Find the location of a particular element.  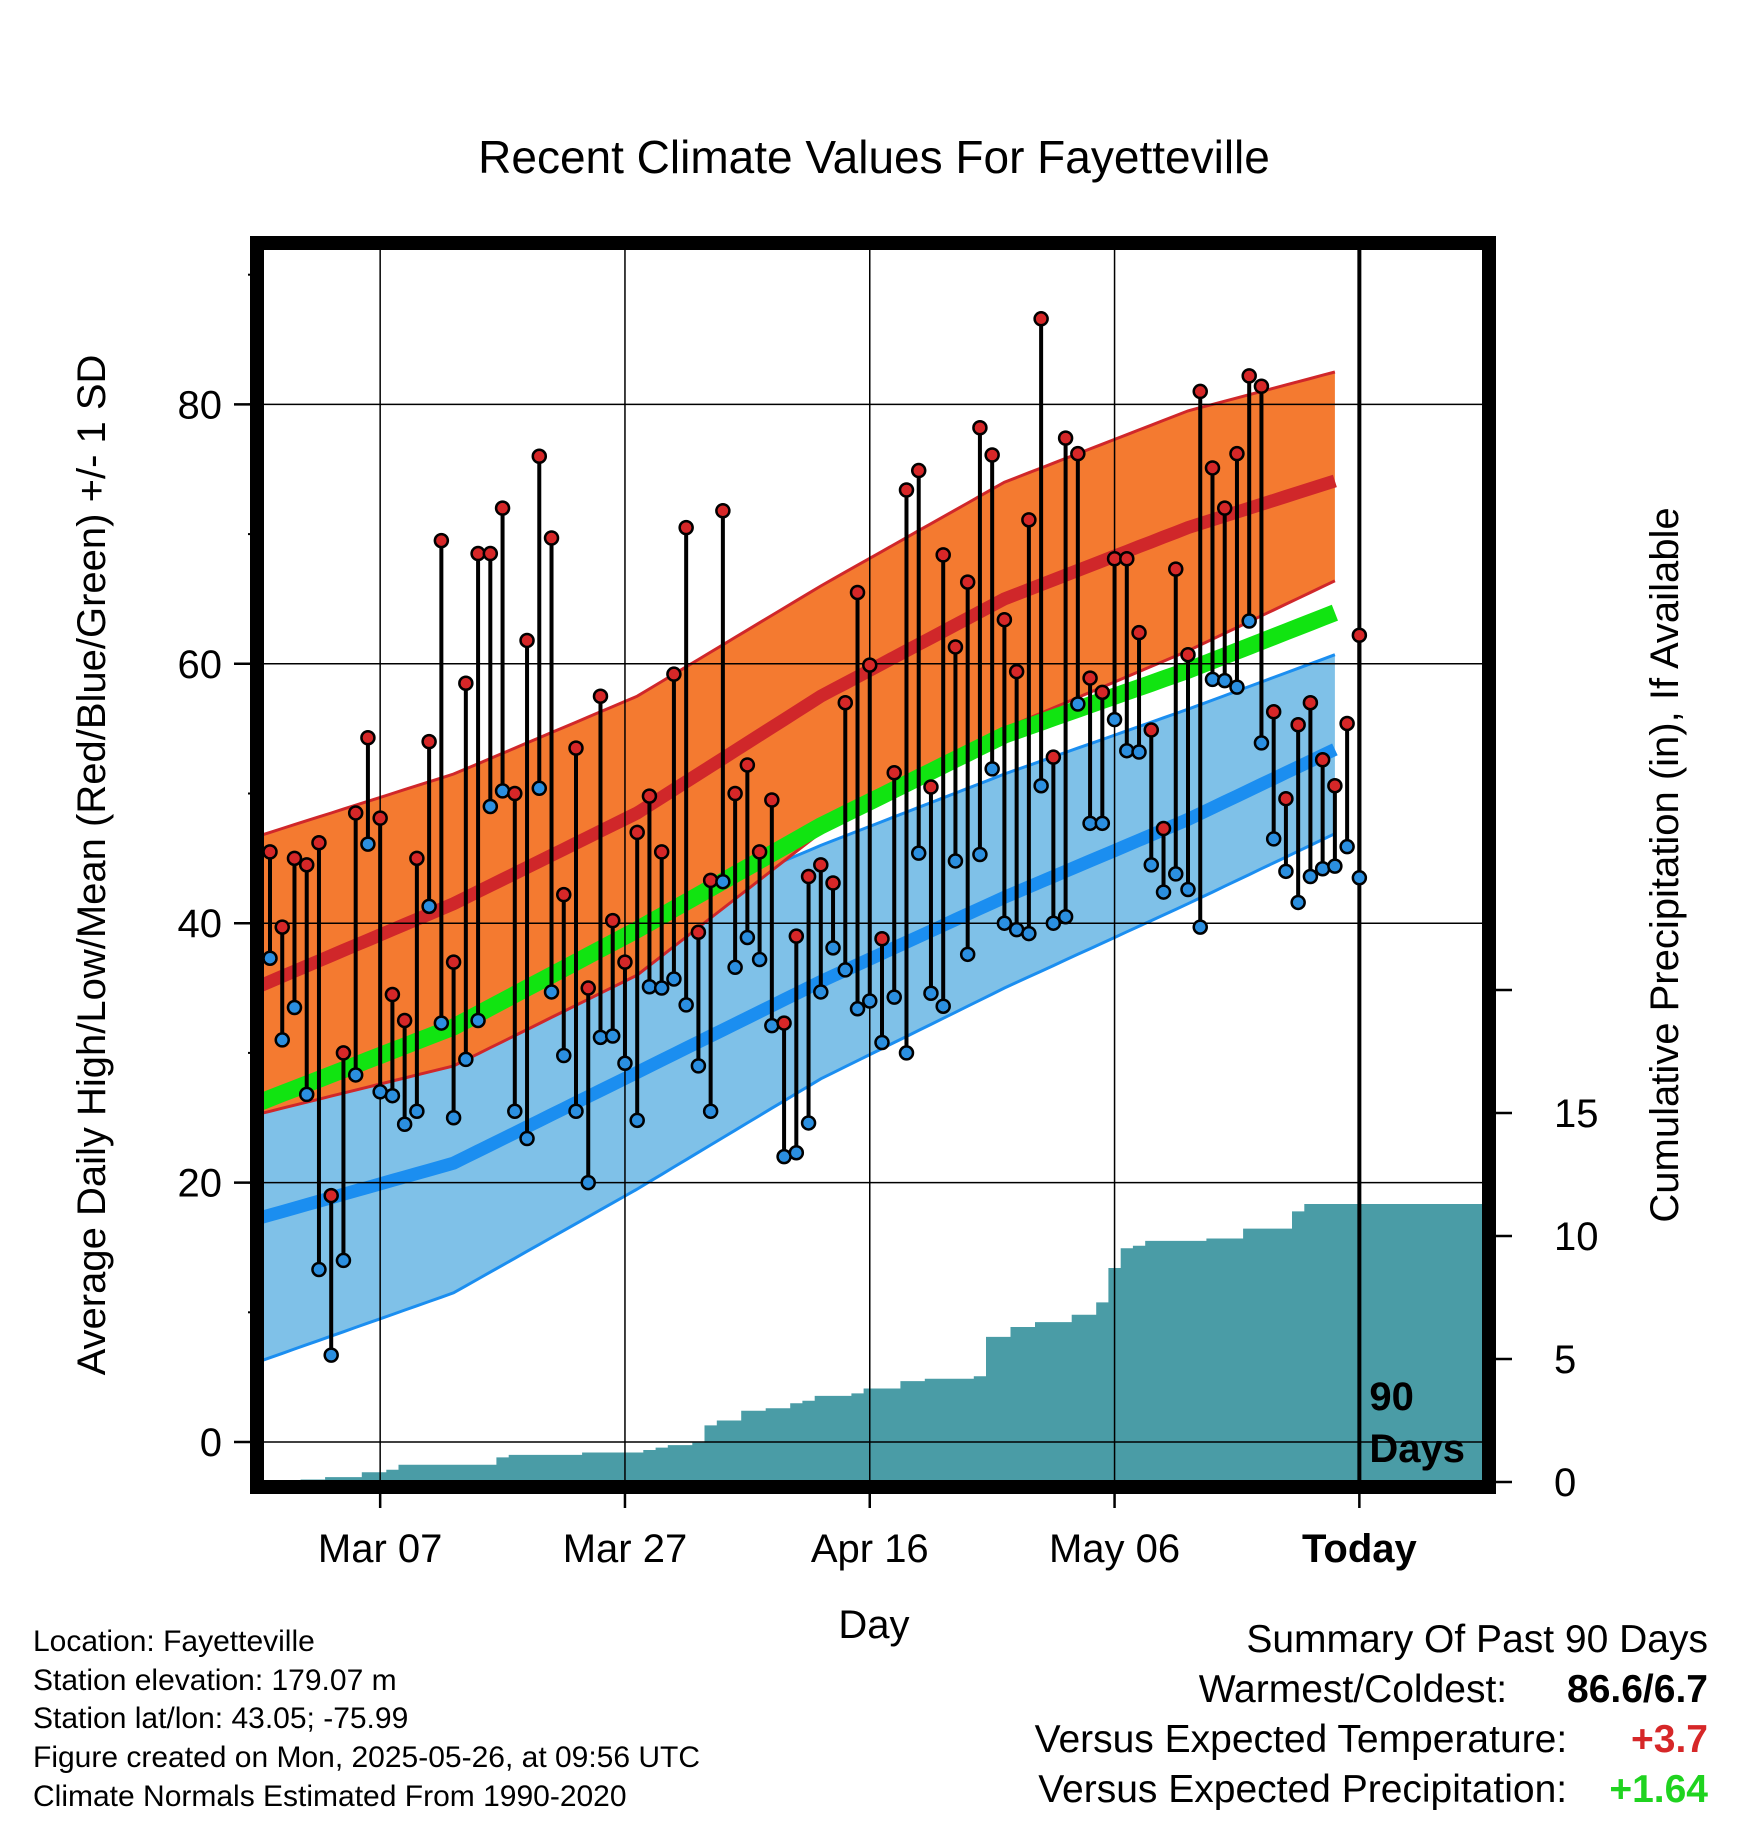

y2-tick-label: 0 is located at coordinates (1565, 1483).